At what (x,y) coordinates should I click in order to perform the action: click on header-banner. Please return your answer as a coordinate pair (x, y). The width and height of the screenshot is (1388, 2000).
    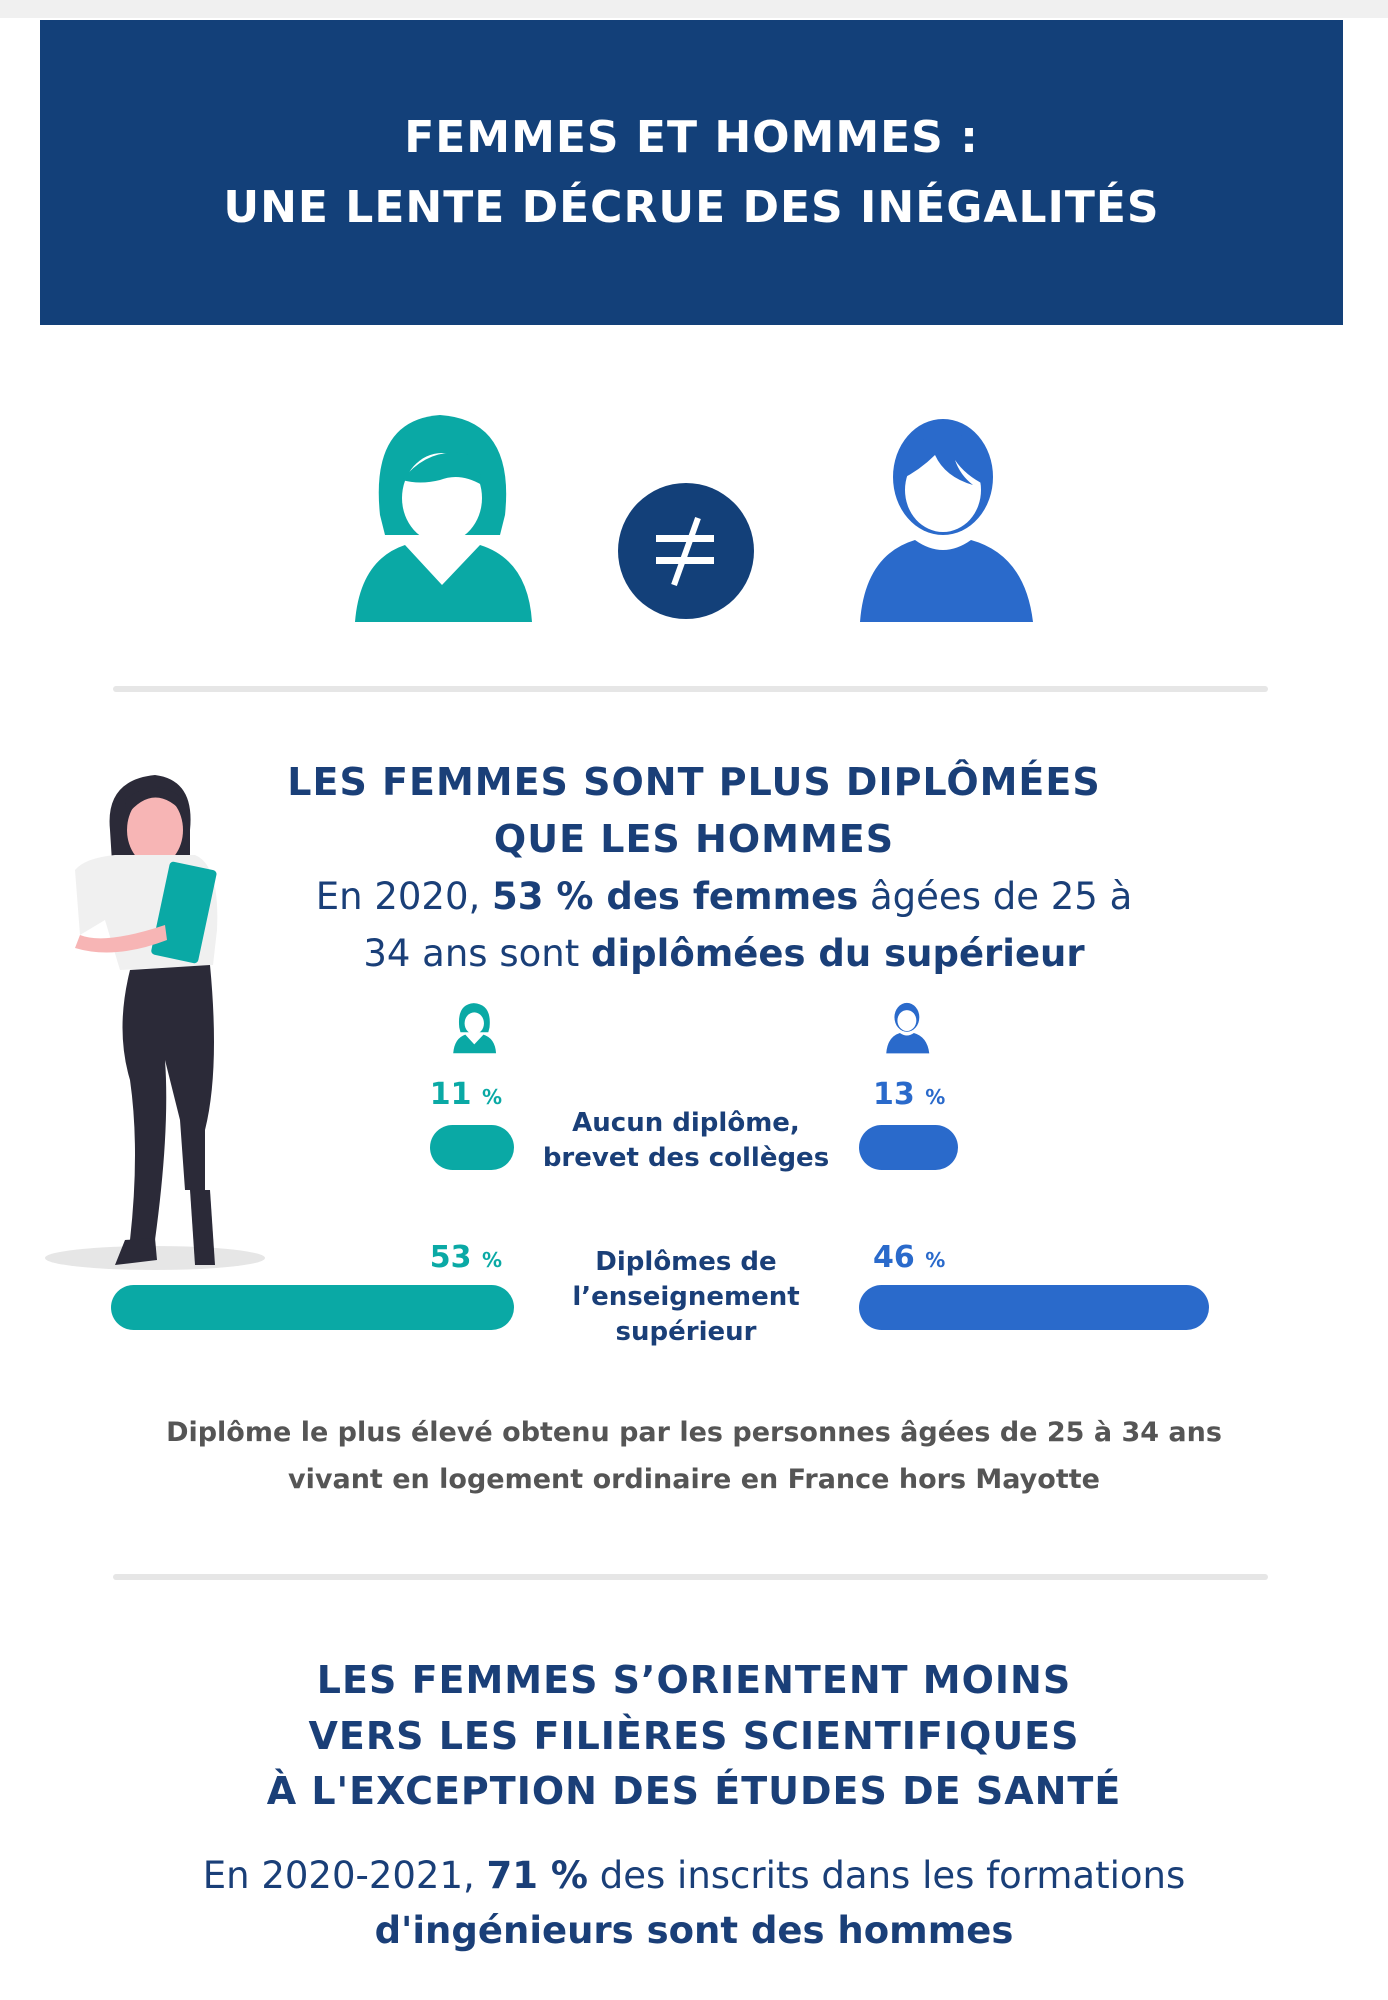
    Looking at the image, I should click on (691, 172).